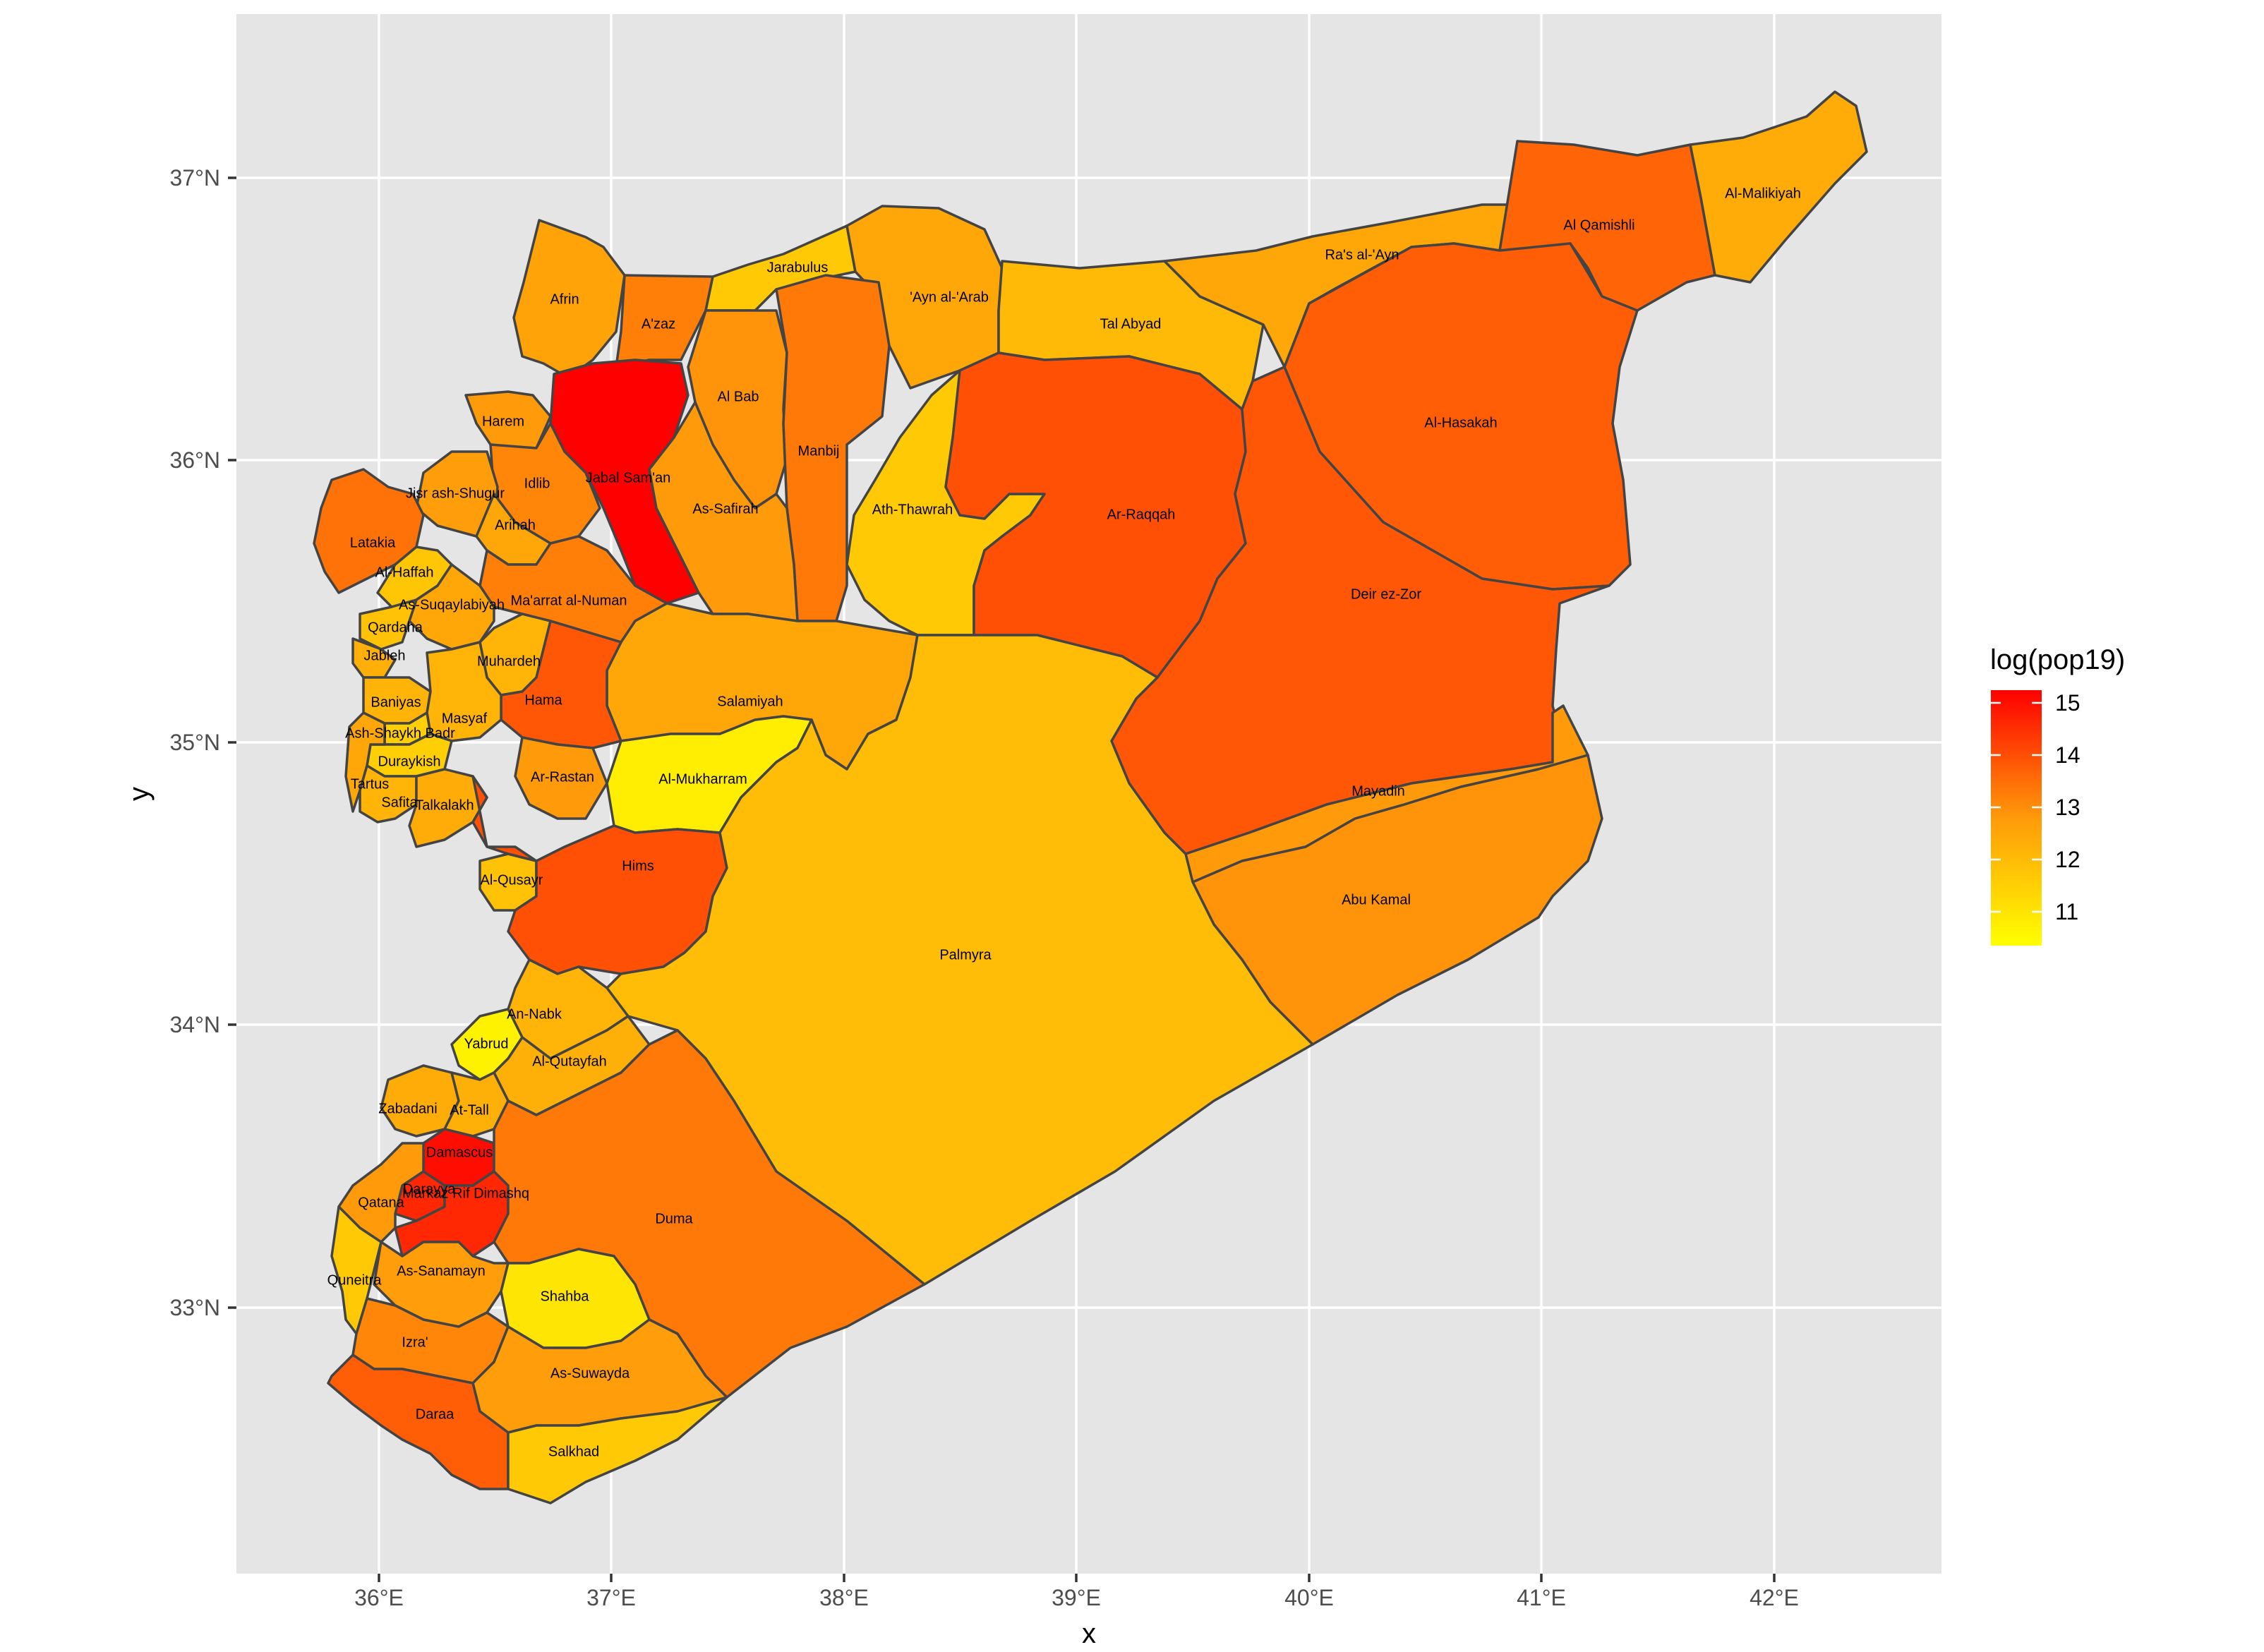  I want to click on region-Al-Malikiyah, so click(1779, 187).